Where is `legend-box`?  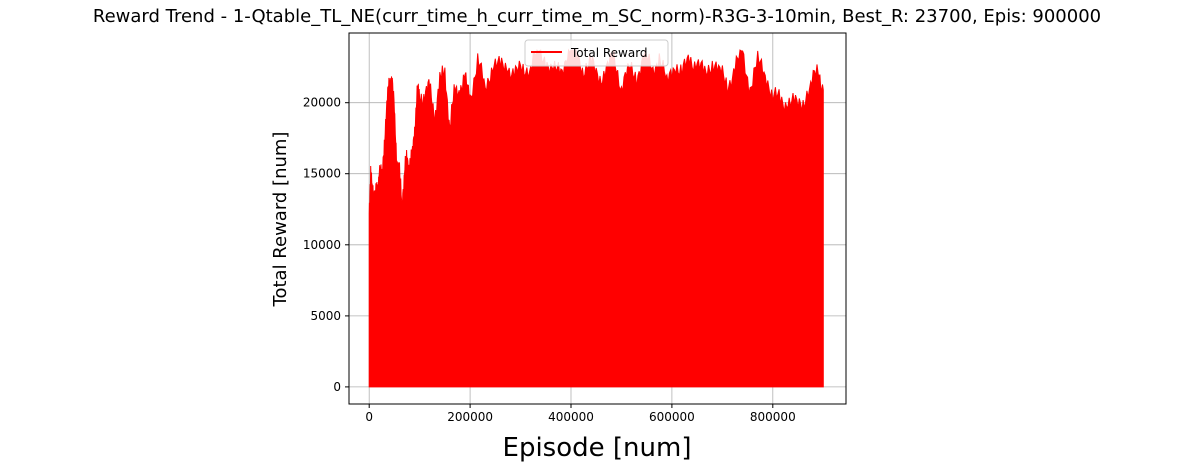
legend-box is located at coordinates (596, 53).